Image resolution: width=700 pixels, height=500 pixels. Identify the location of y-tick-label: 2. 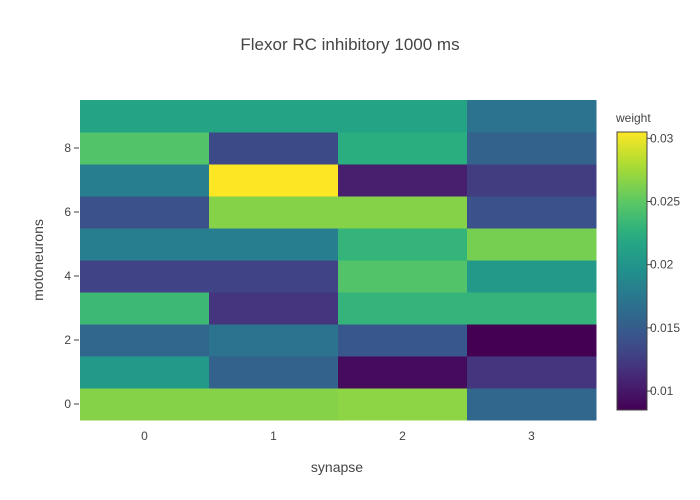
(67, 340).